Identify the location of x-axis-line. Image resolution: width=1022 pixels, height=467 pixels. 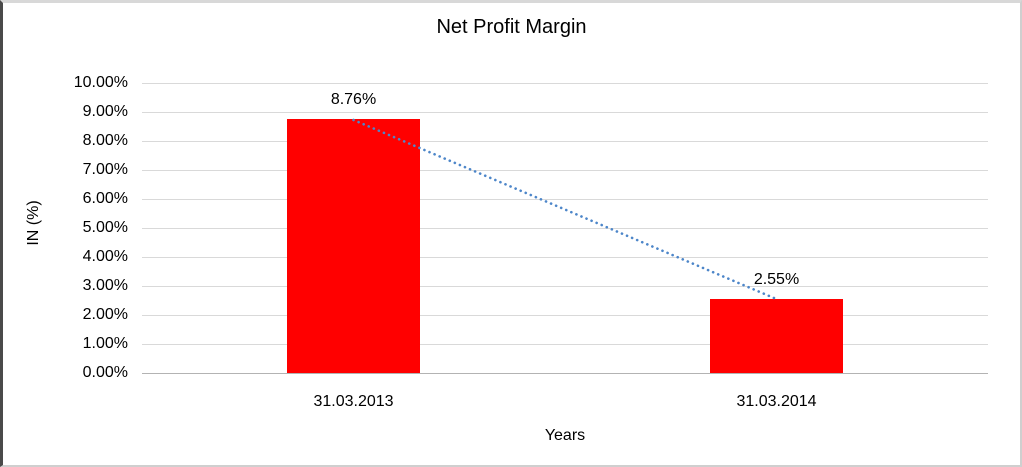
(565, 373).